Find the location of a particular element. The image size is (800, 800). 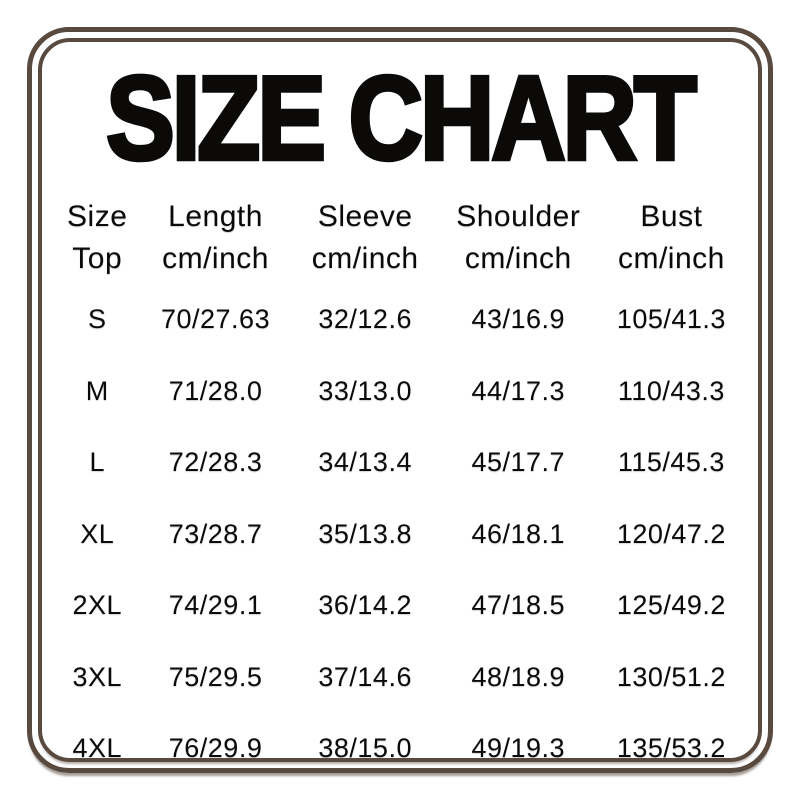

measurement-cell: 44/17.3 is located at coordinates (518, 390).